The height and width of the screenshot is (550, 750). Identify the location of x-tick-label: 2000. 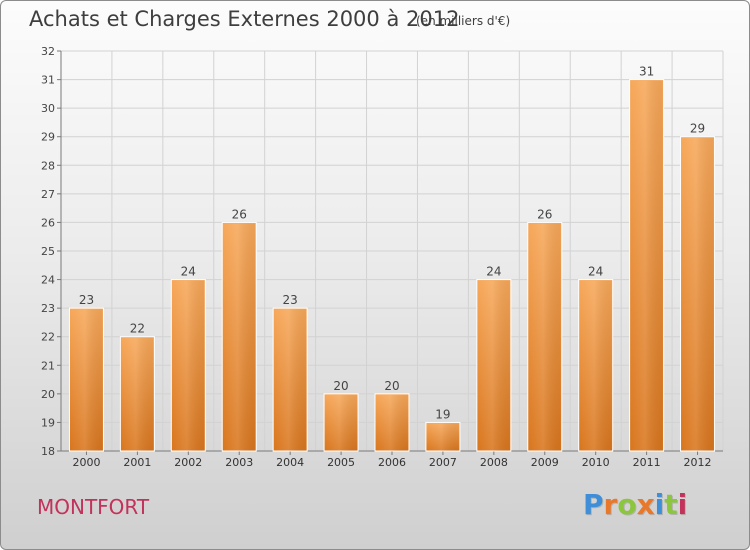
(86, 462).